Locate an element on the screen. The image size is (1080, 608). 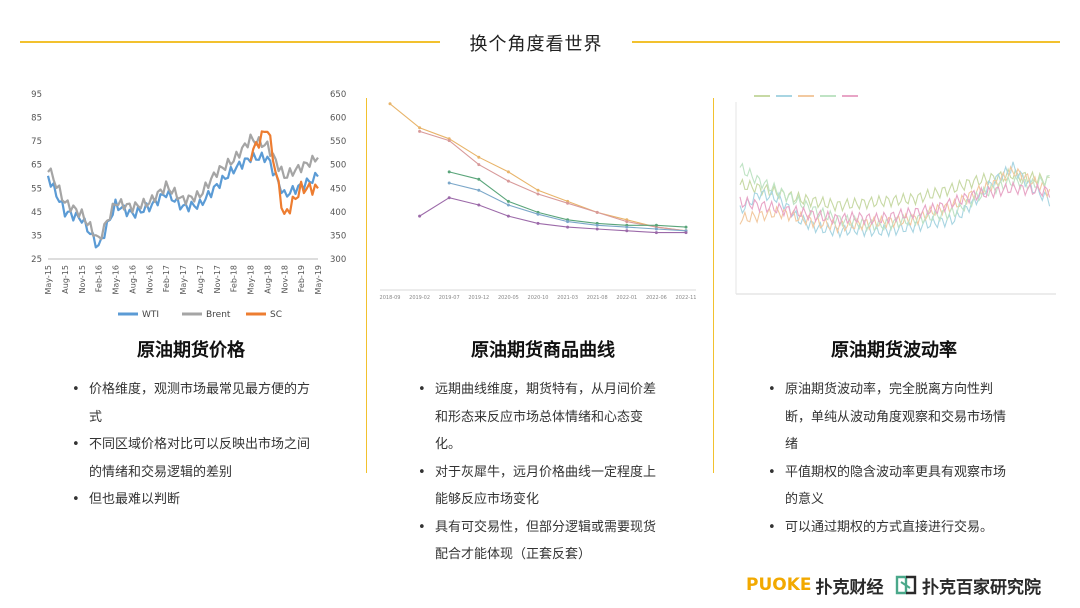
x-tick-label: Aug-15 is located at coordinates (65, 279).